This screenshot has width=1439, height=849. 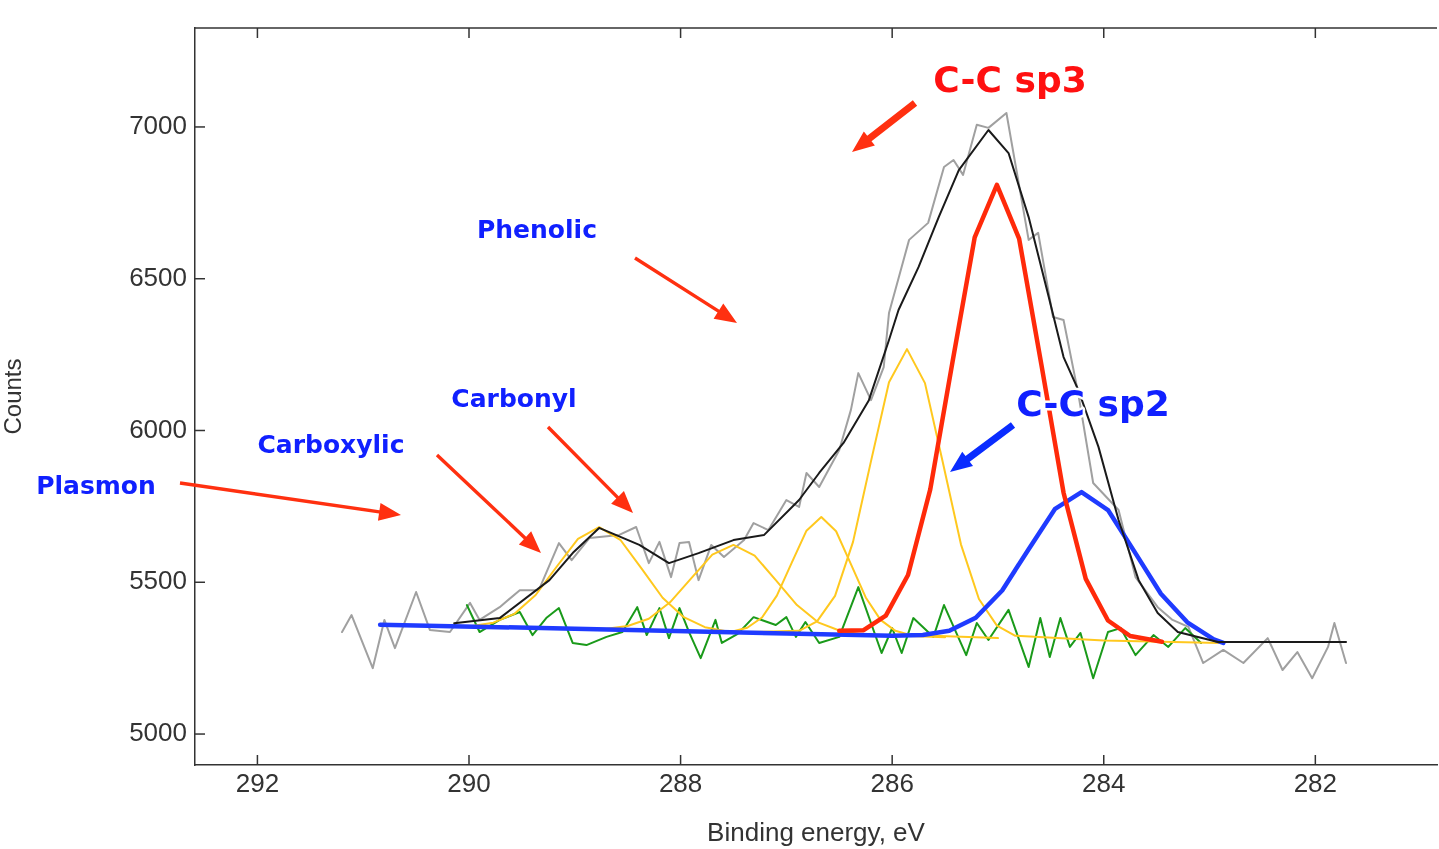 What do you see at coordinates (892, 782) in the screenshot?
I see `x-tick-label: 286` at bounding box center [892, 782].